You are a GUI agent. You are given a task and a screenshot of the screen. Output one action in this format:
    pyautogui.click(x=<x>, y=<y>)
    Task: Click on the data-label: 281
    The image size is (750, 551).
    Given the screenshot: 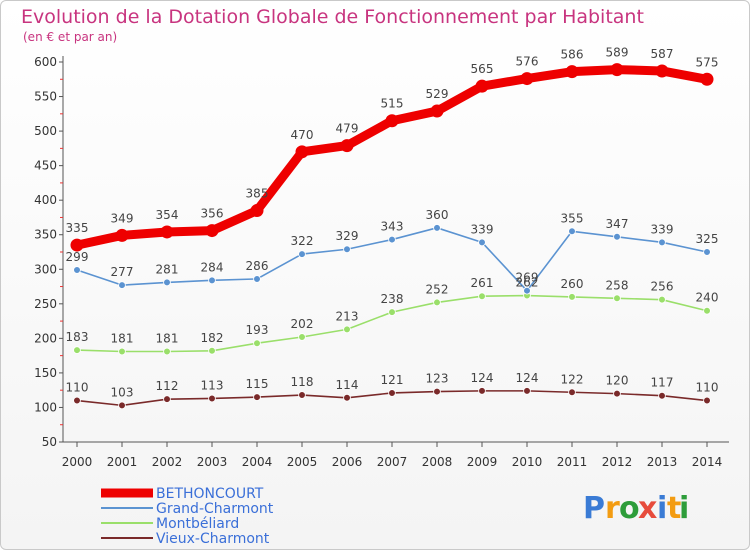 What is the action you would take?
    pyautogui.click(x=167, y=269)
    